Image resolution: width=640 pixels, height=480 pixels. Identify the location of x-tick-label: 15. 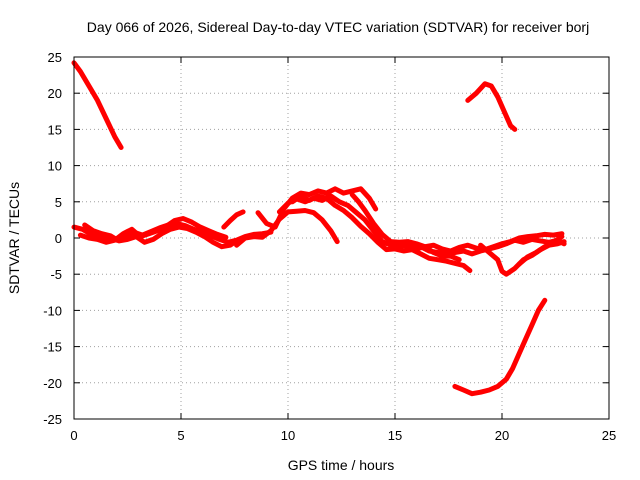
(395, 435).